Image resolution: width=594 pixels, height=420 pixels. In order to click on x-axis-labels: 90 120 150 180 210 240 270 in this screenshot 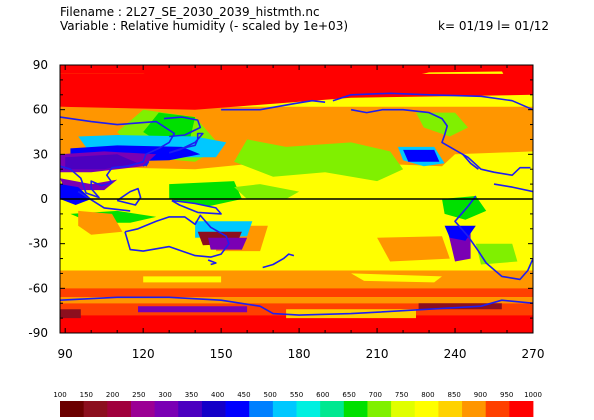, I will do `click(301, 354)`.